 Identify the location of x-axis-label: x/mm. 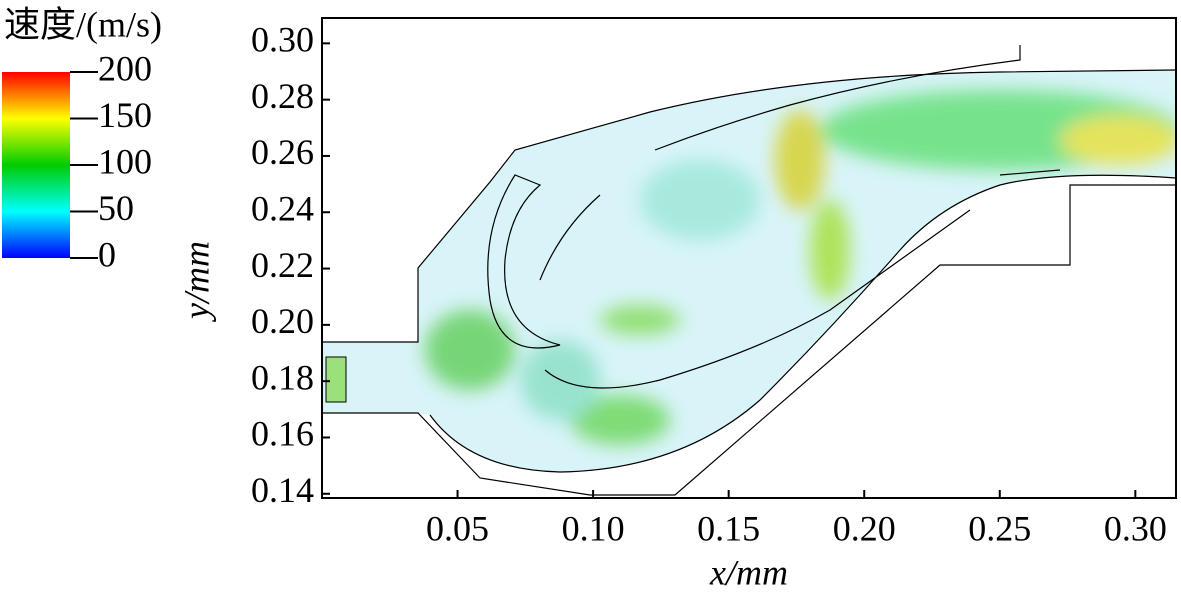
(748, 572).